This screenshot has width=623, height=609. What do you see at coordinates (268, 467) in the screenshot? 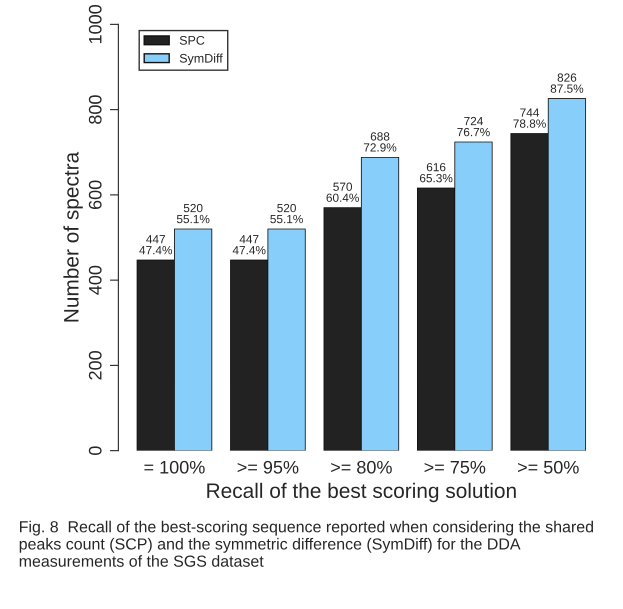
I see `x-tick-label: >= 95%` at bounding box center [268, 467].